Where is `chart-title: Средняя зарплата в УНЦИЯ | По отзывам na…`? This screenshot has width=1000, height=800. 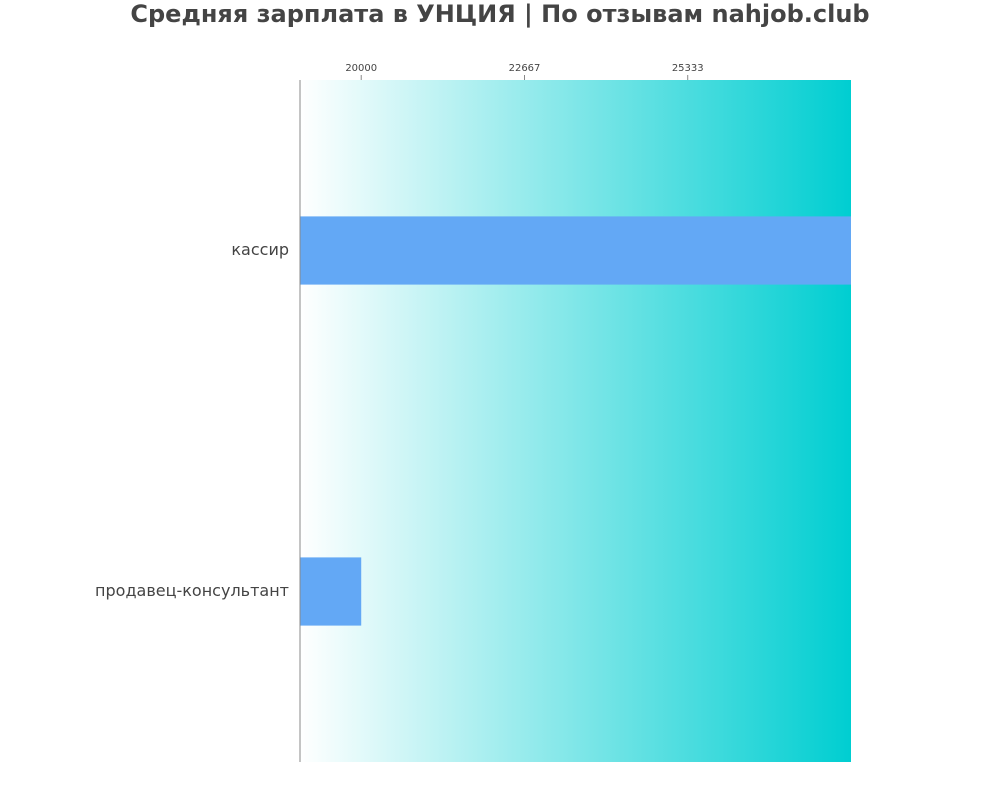 chart-title: Средняя зарплата в УНЦИЯ | По отзывам na… is located at coordinates (499, 14).